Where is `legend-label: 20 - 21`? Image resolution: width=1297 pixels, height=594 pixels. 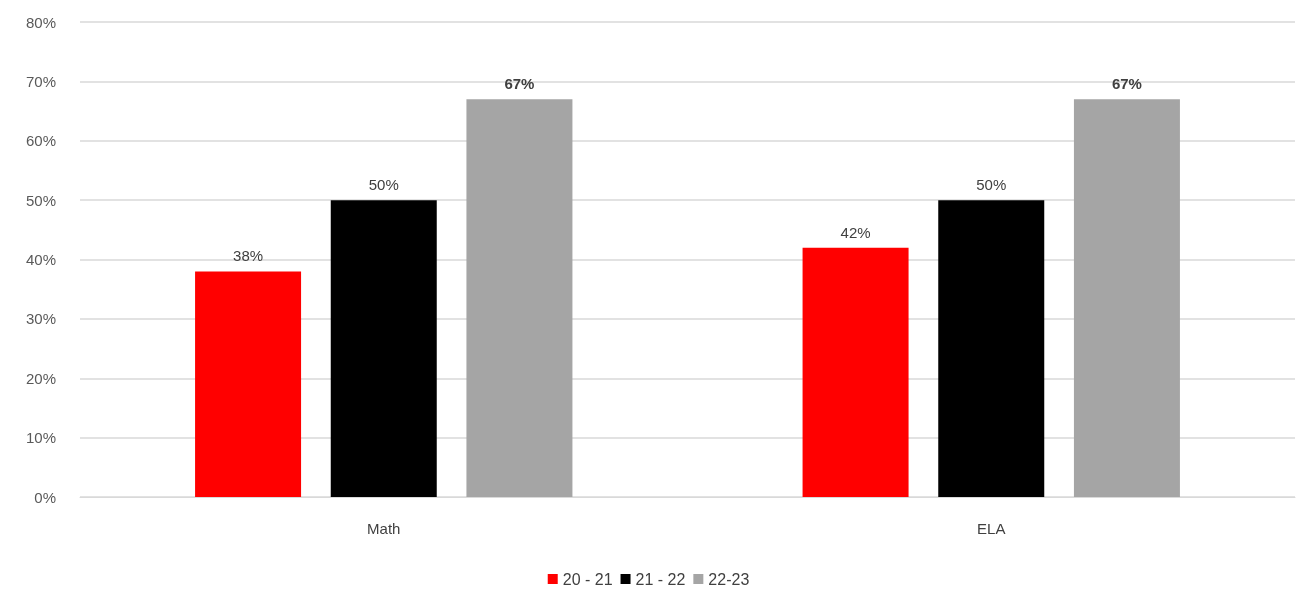
legend-label: 20 - 21 is located at coordinates (587, 579).